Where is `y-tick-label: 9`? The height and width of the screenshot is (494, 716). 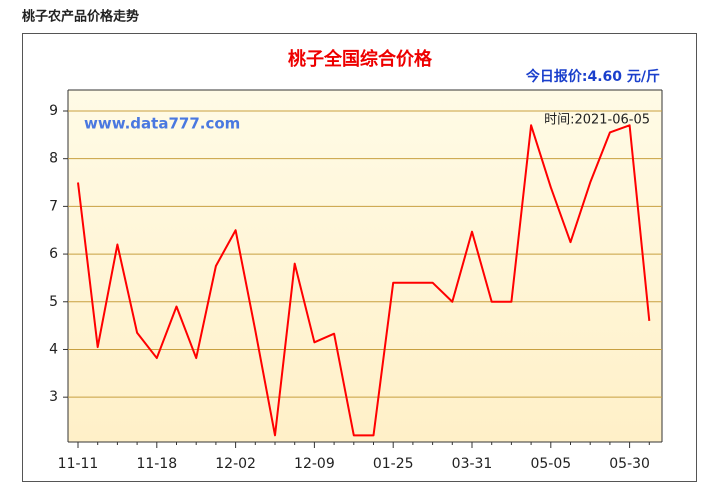 y-tick-label: 9 is located at coordinates (53, 111).